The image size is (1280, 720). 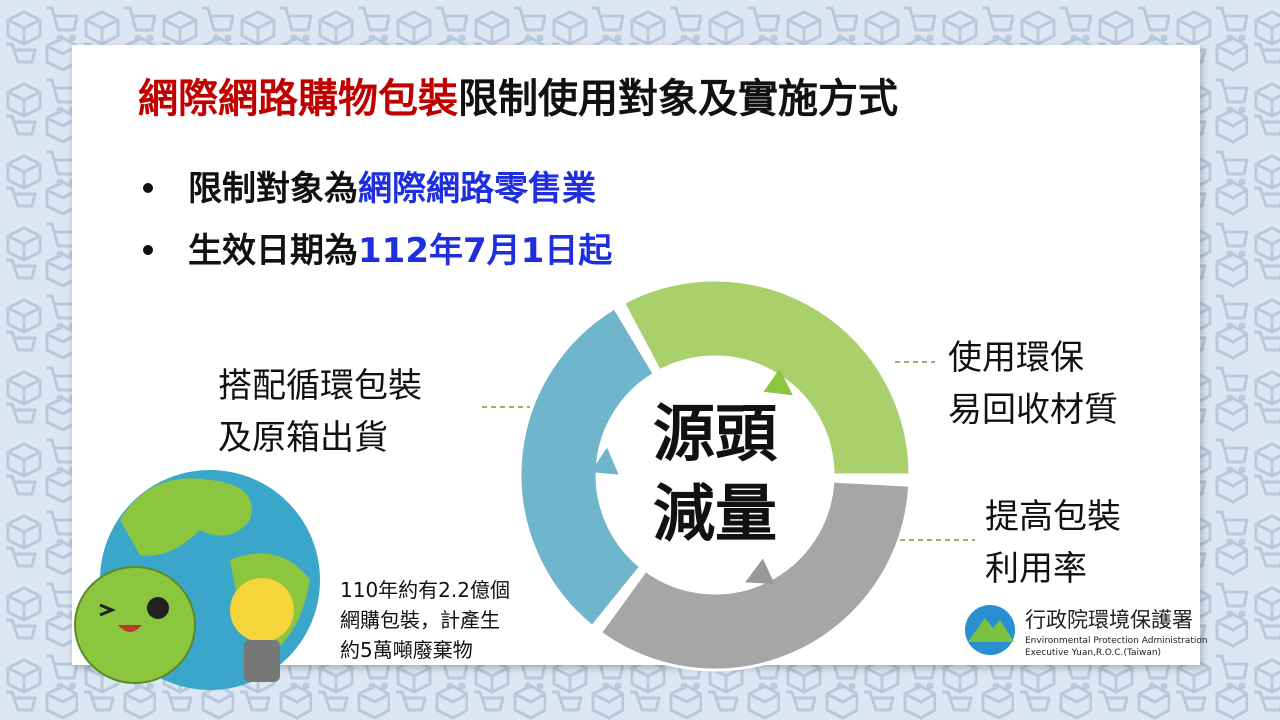 What do you see at coordinates (715, 433) in the screenshot?
I see `center-text: 源頭` at bounding box center [715, 433].